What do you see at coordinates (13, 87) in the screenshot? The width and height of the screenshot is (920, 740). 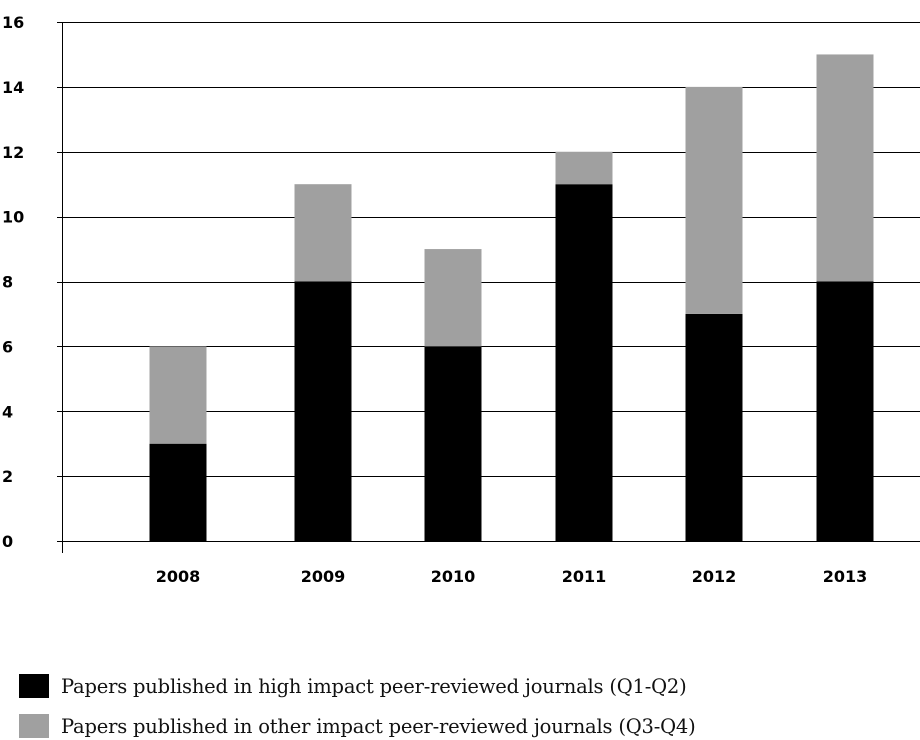 I see `y-tick-label-14: 14` at bounding box center [13, 87].